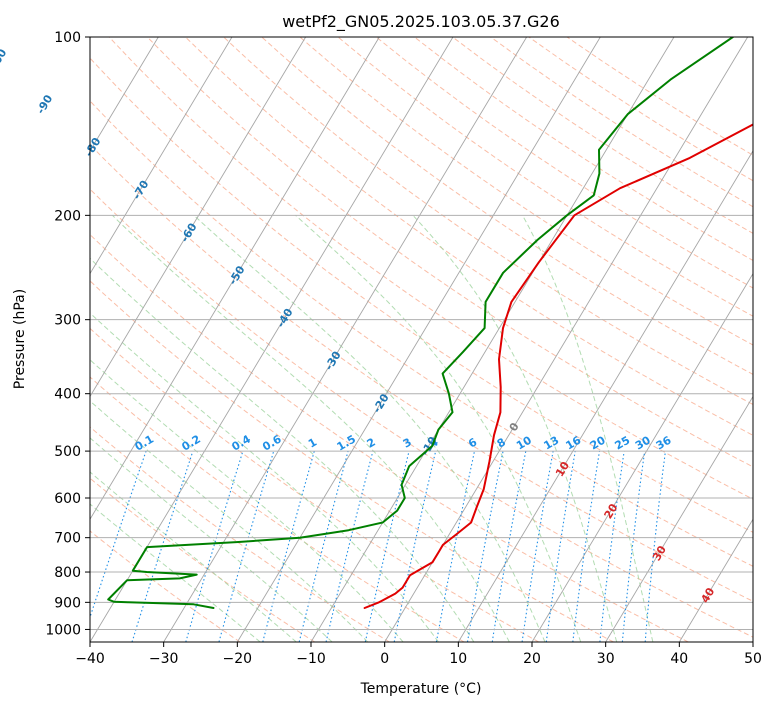 This screenshot has width=775, height=708. I want to click on x-tick-label: 0, so click(384, 659).